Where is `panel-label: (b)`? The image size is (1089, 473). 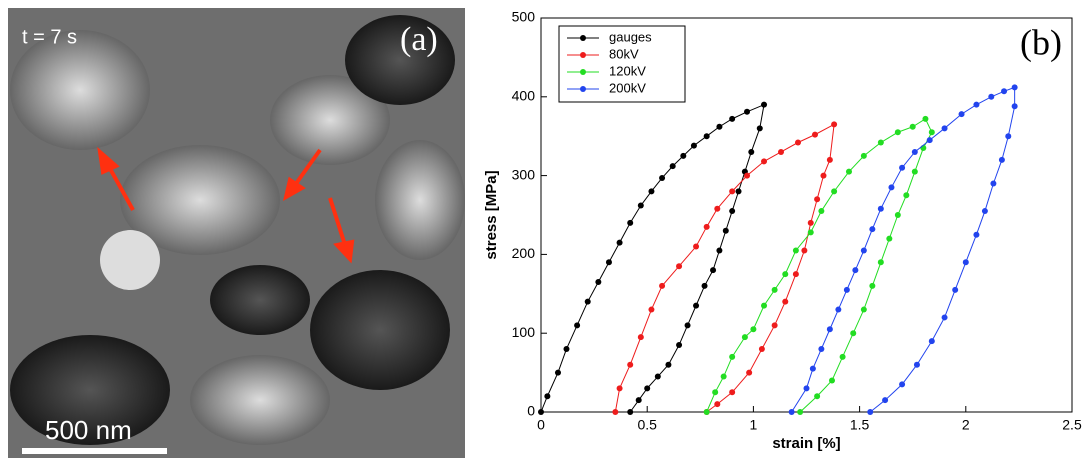 panel-label: (b) is located at coordinates (1041, 42).